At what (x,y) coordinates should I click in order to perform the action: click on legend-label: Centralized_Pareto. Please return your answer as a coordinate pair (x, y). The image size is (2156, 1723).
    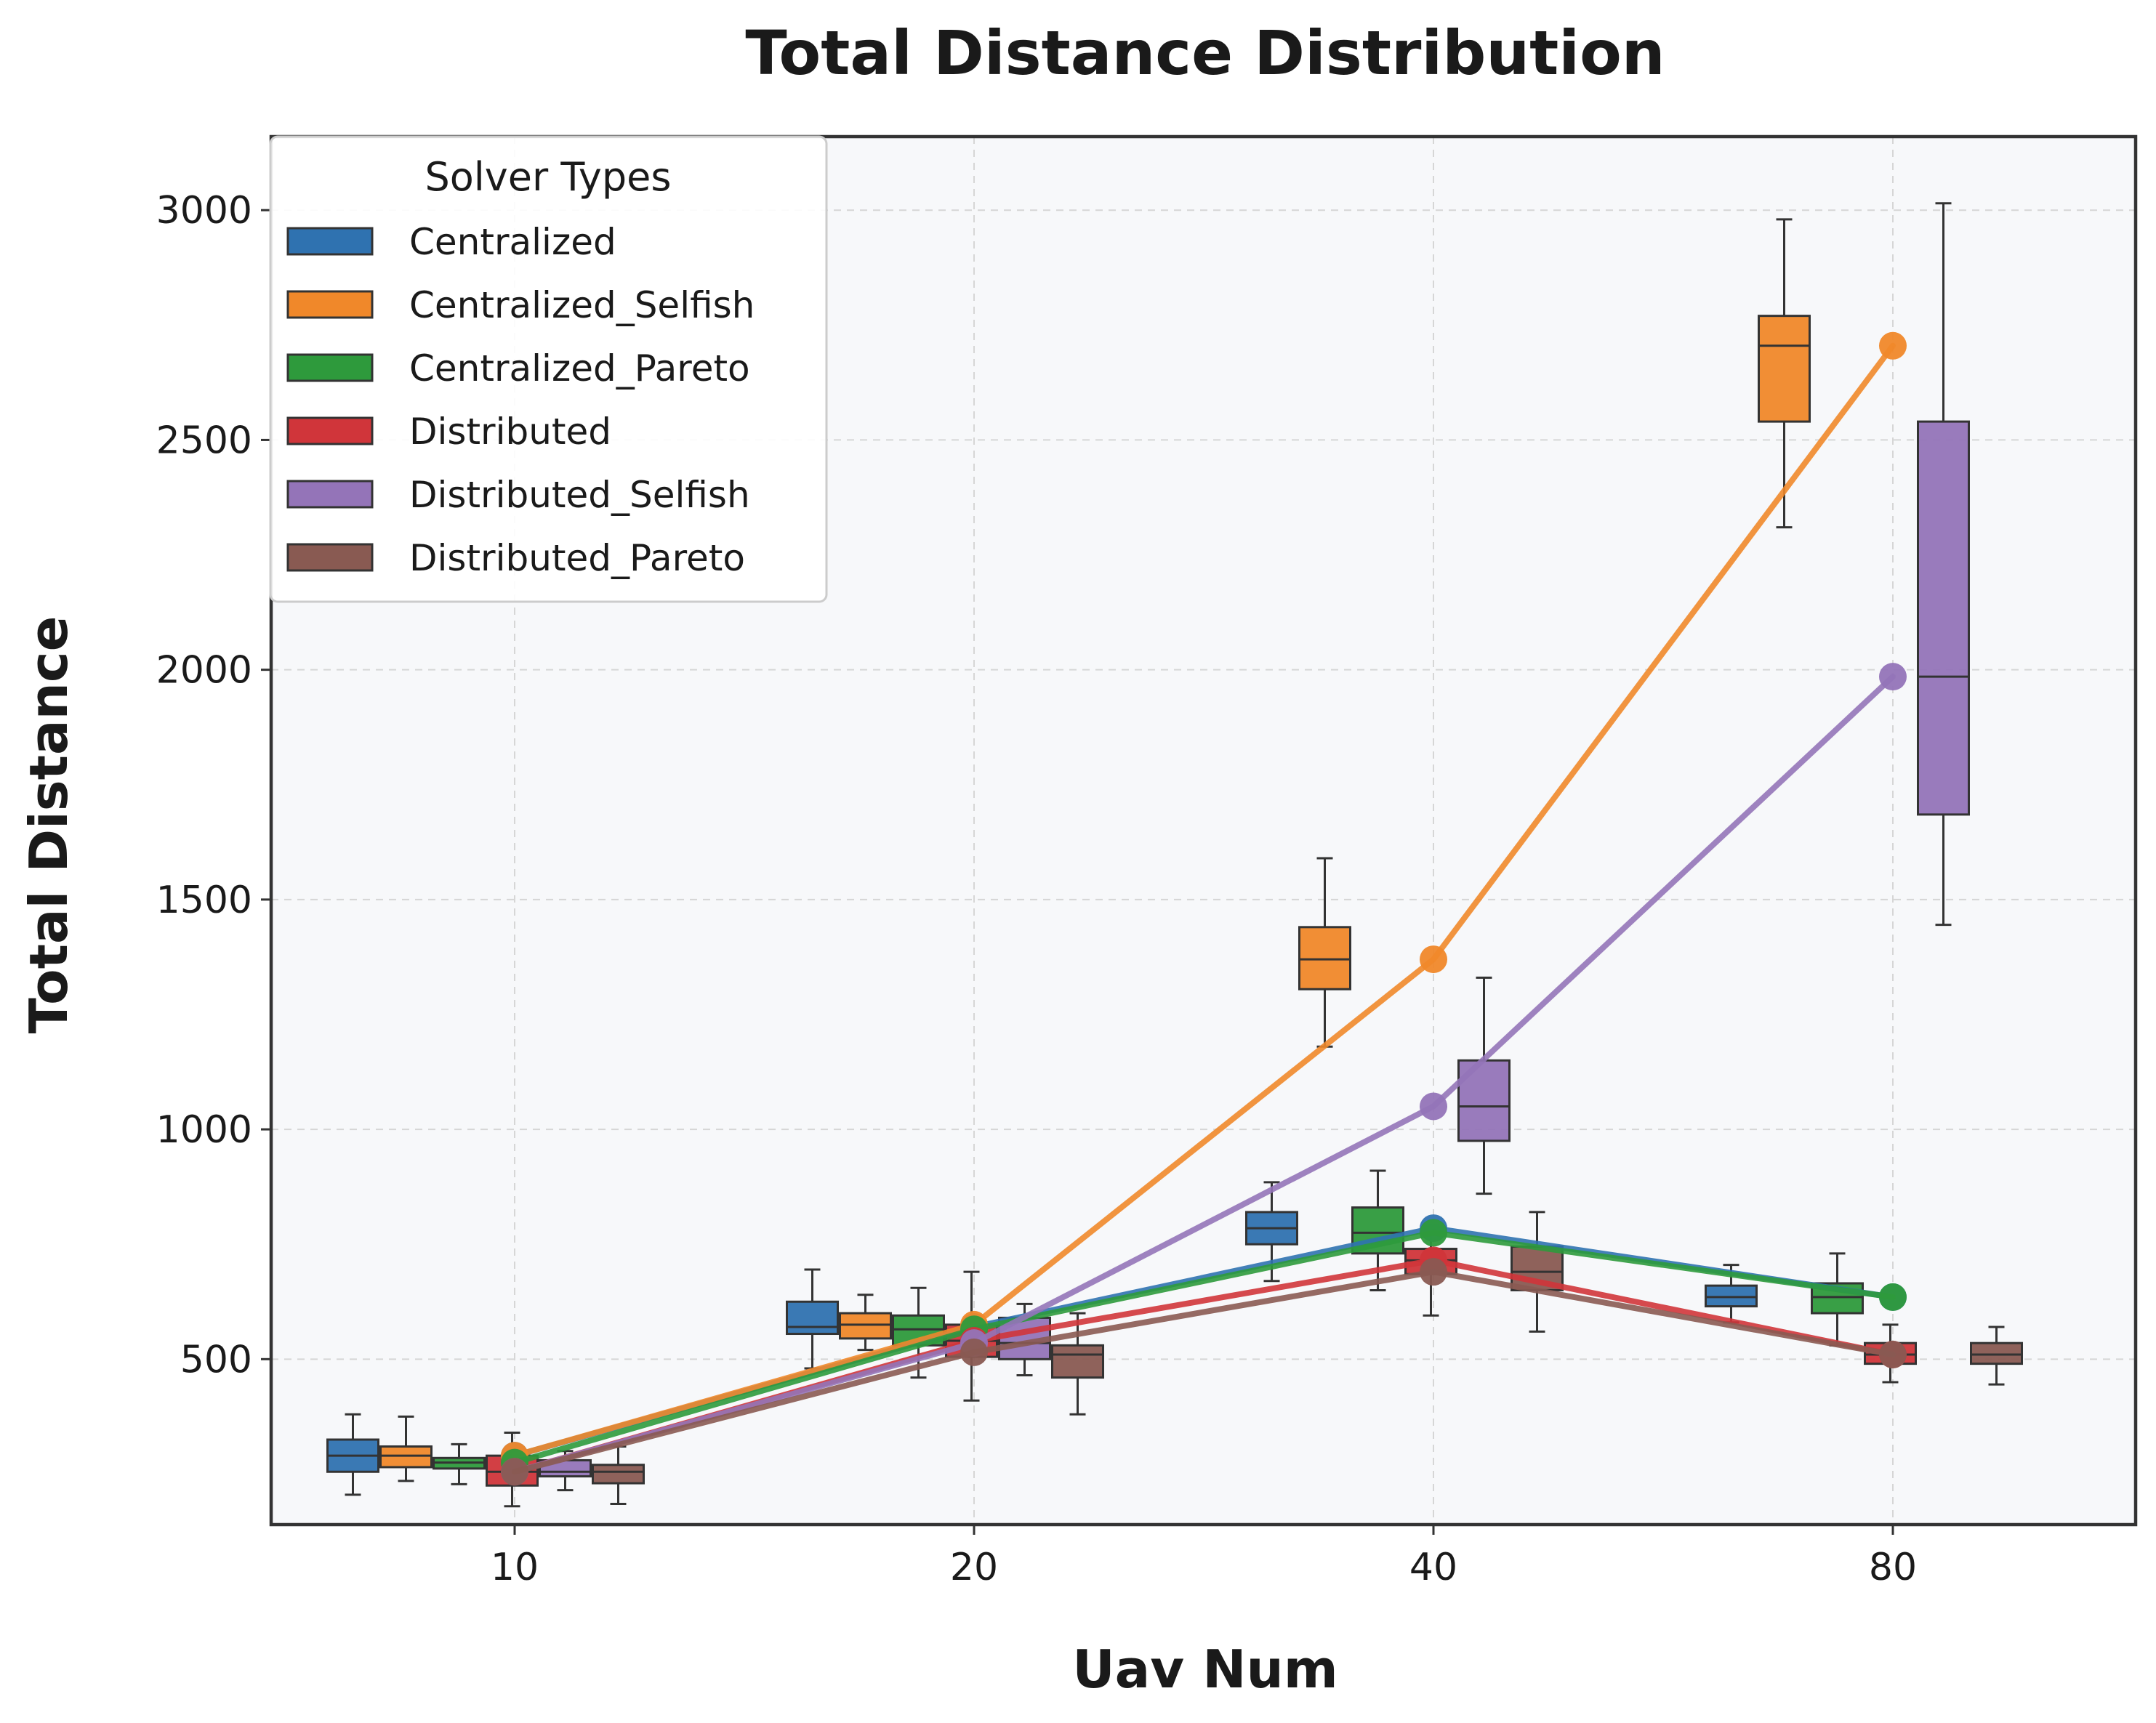
    Looking at the image, I should click on (579, 369).